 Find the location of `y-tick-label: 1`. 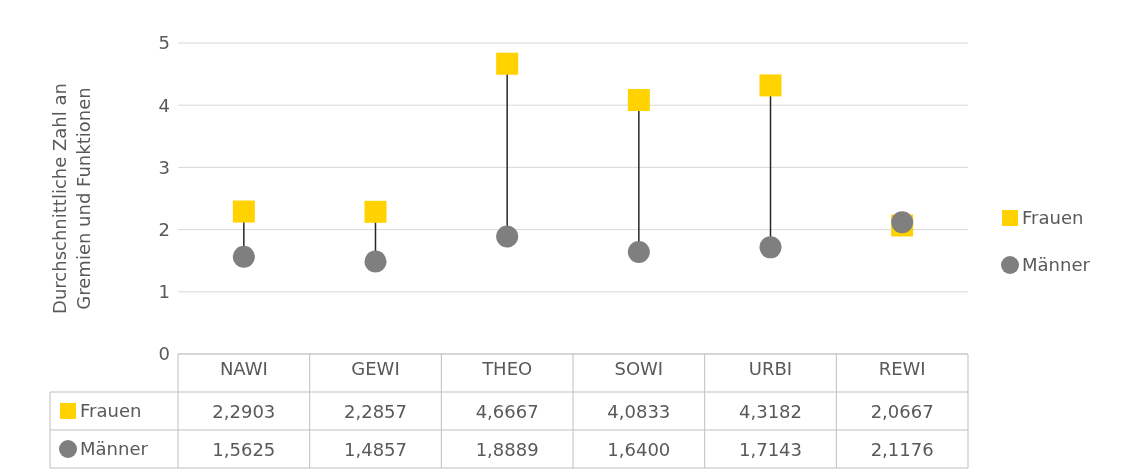

y-tick-label: 1 is located at coordinates (164, 292).